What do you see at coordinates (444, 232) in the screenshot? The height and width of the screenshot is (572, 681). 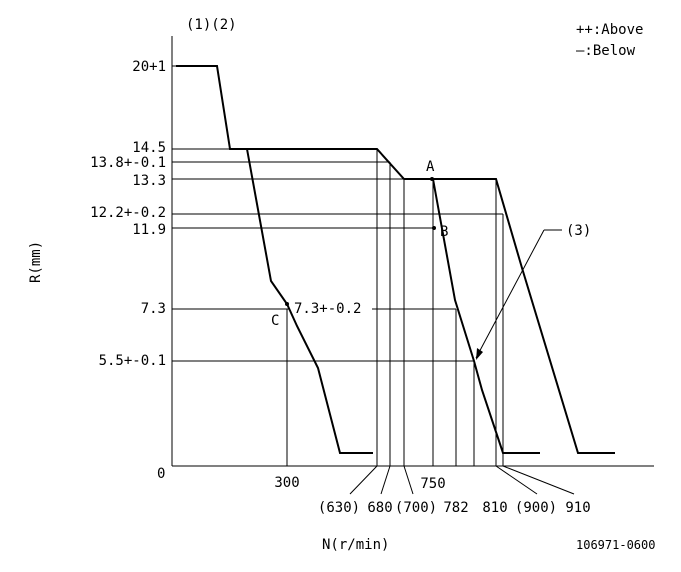 I see `point-b-label: B` at bounding box center [444, 232].